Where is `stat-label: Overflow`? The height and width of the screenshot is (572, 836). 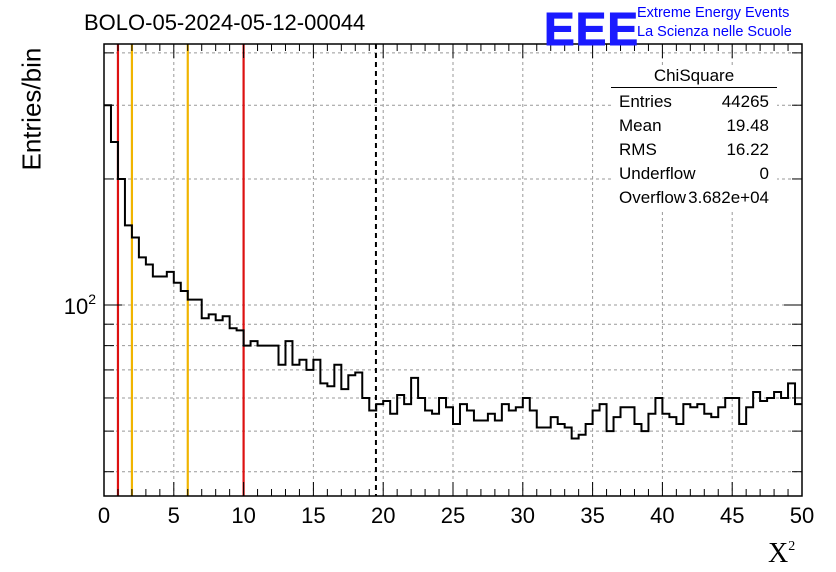 stat-label: Overflow is located at coordinates (653, 197).